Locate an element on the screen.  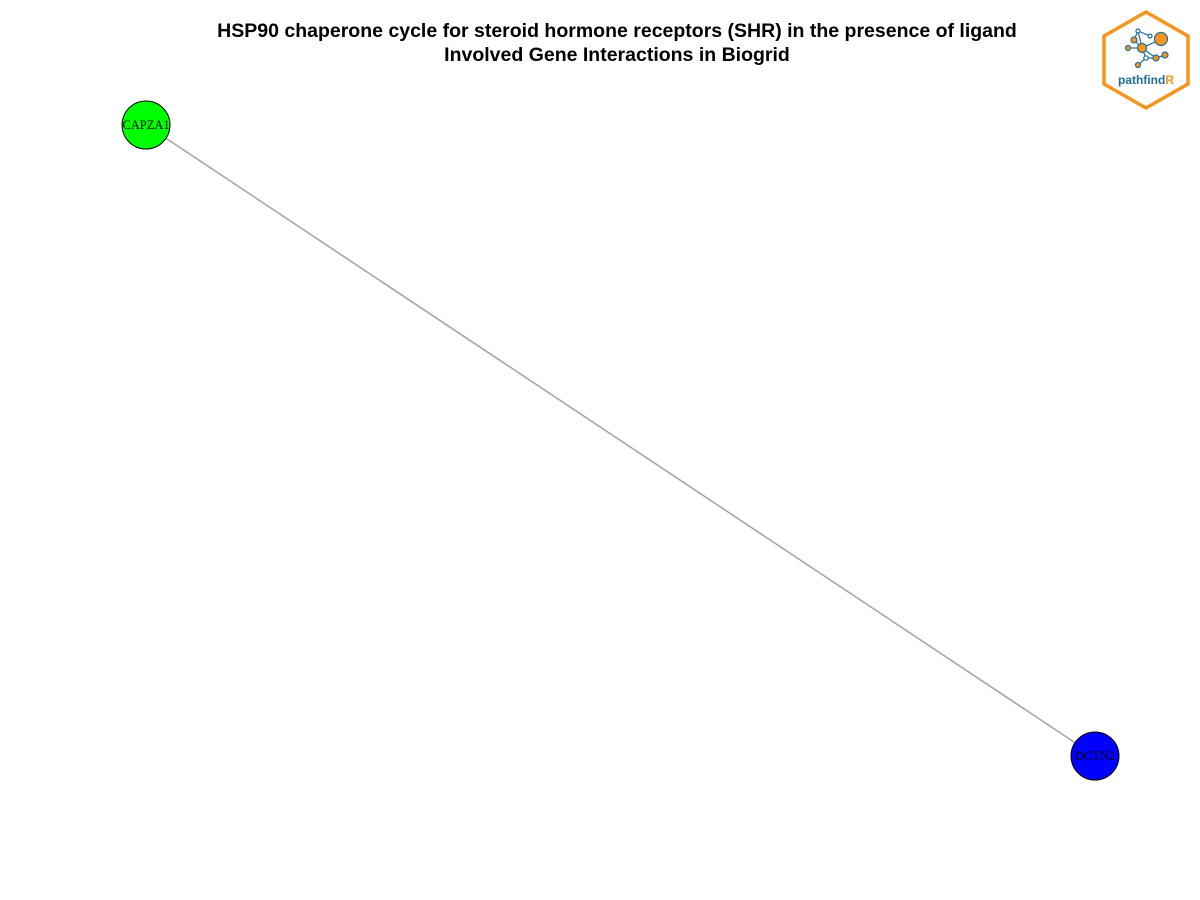
logo-text-accent: R is located at coordinates (1169, 80).